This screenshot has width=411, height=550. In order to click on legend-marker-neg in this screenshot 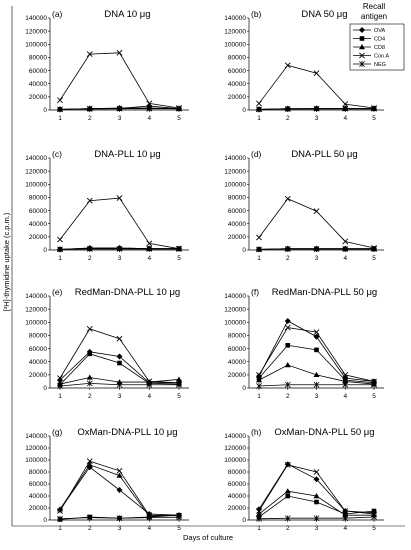, I will do `click(362, 64)`.